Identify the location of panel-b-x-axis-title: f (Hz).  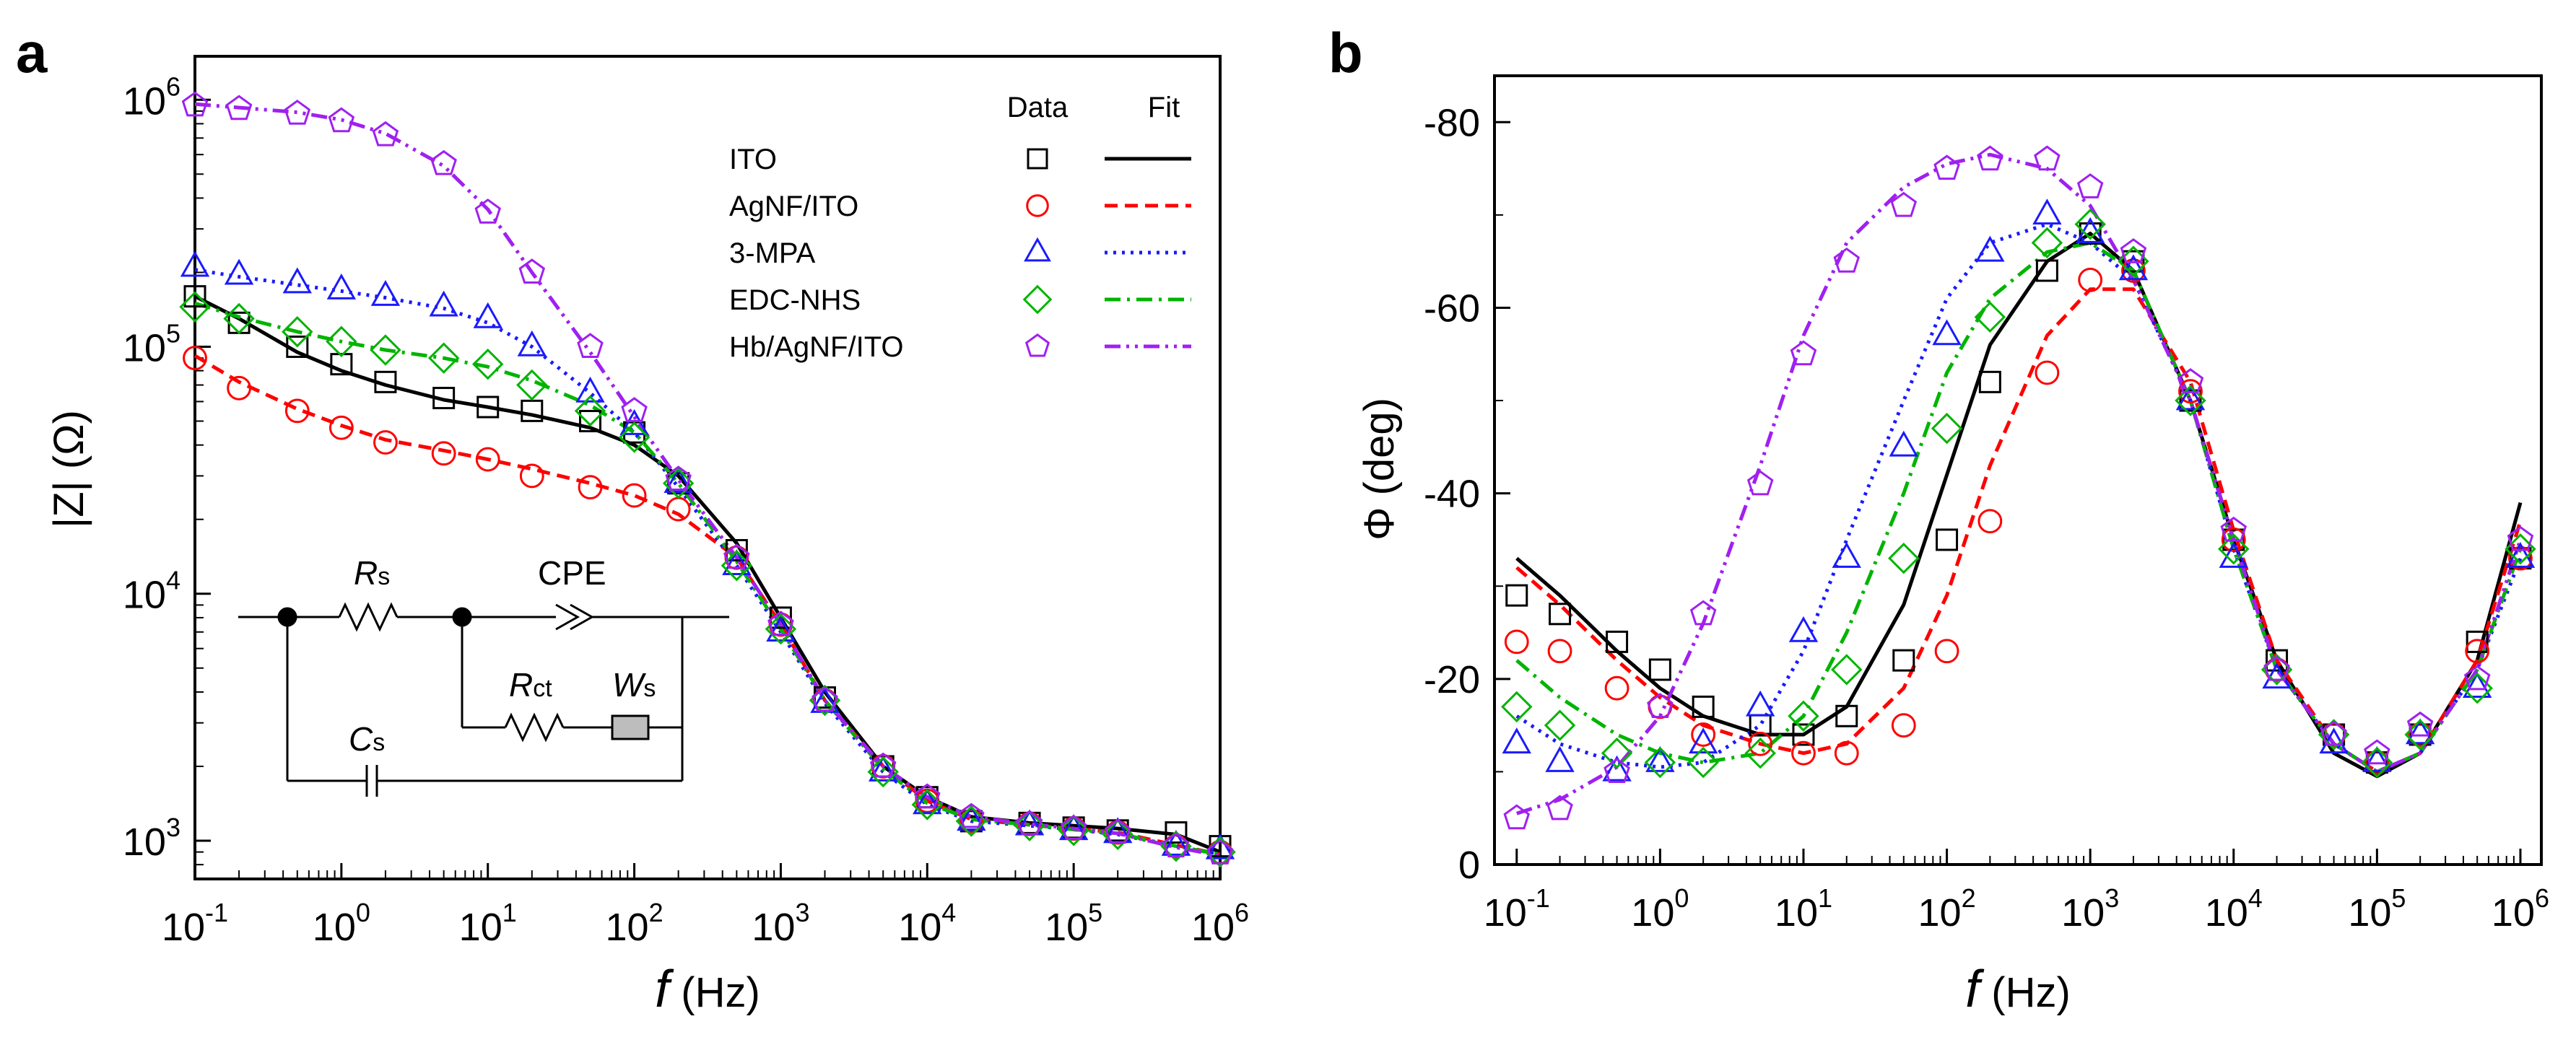
(2018, 989).